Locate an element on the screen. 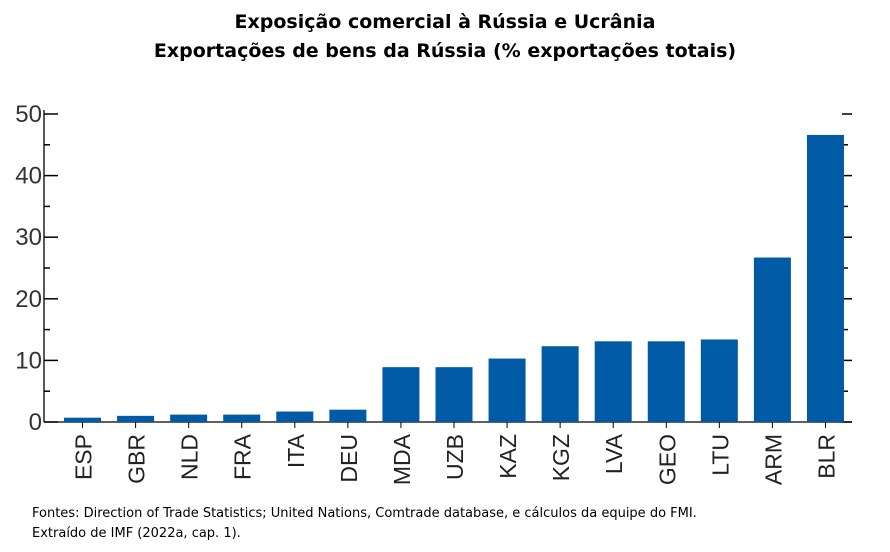 This screenshot has height=552, width=890. y-tick-label: 10 is located at coordinates (28, 360).